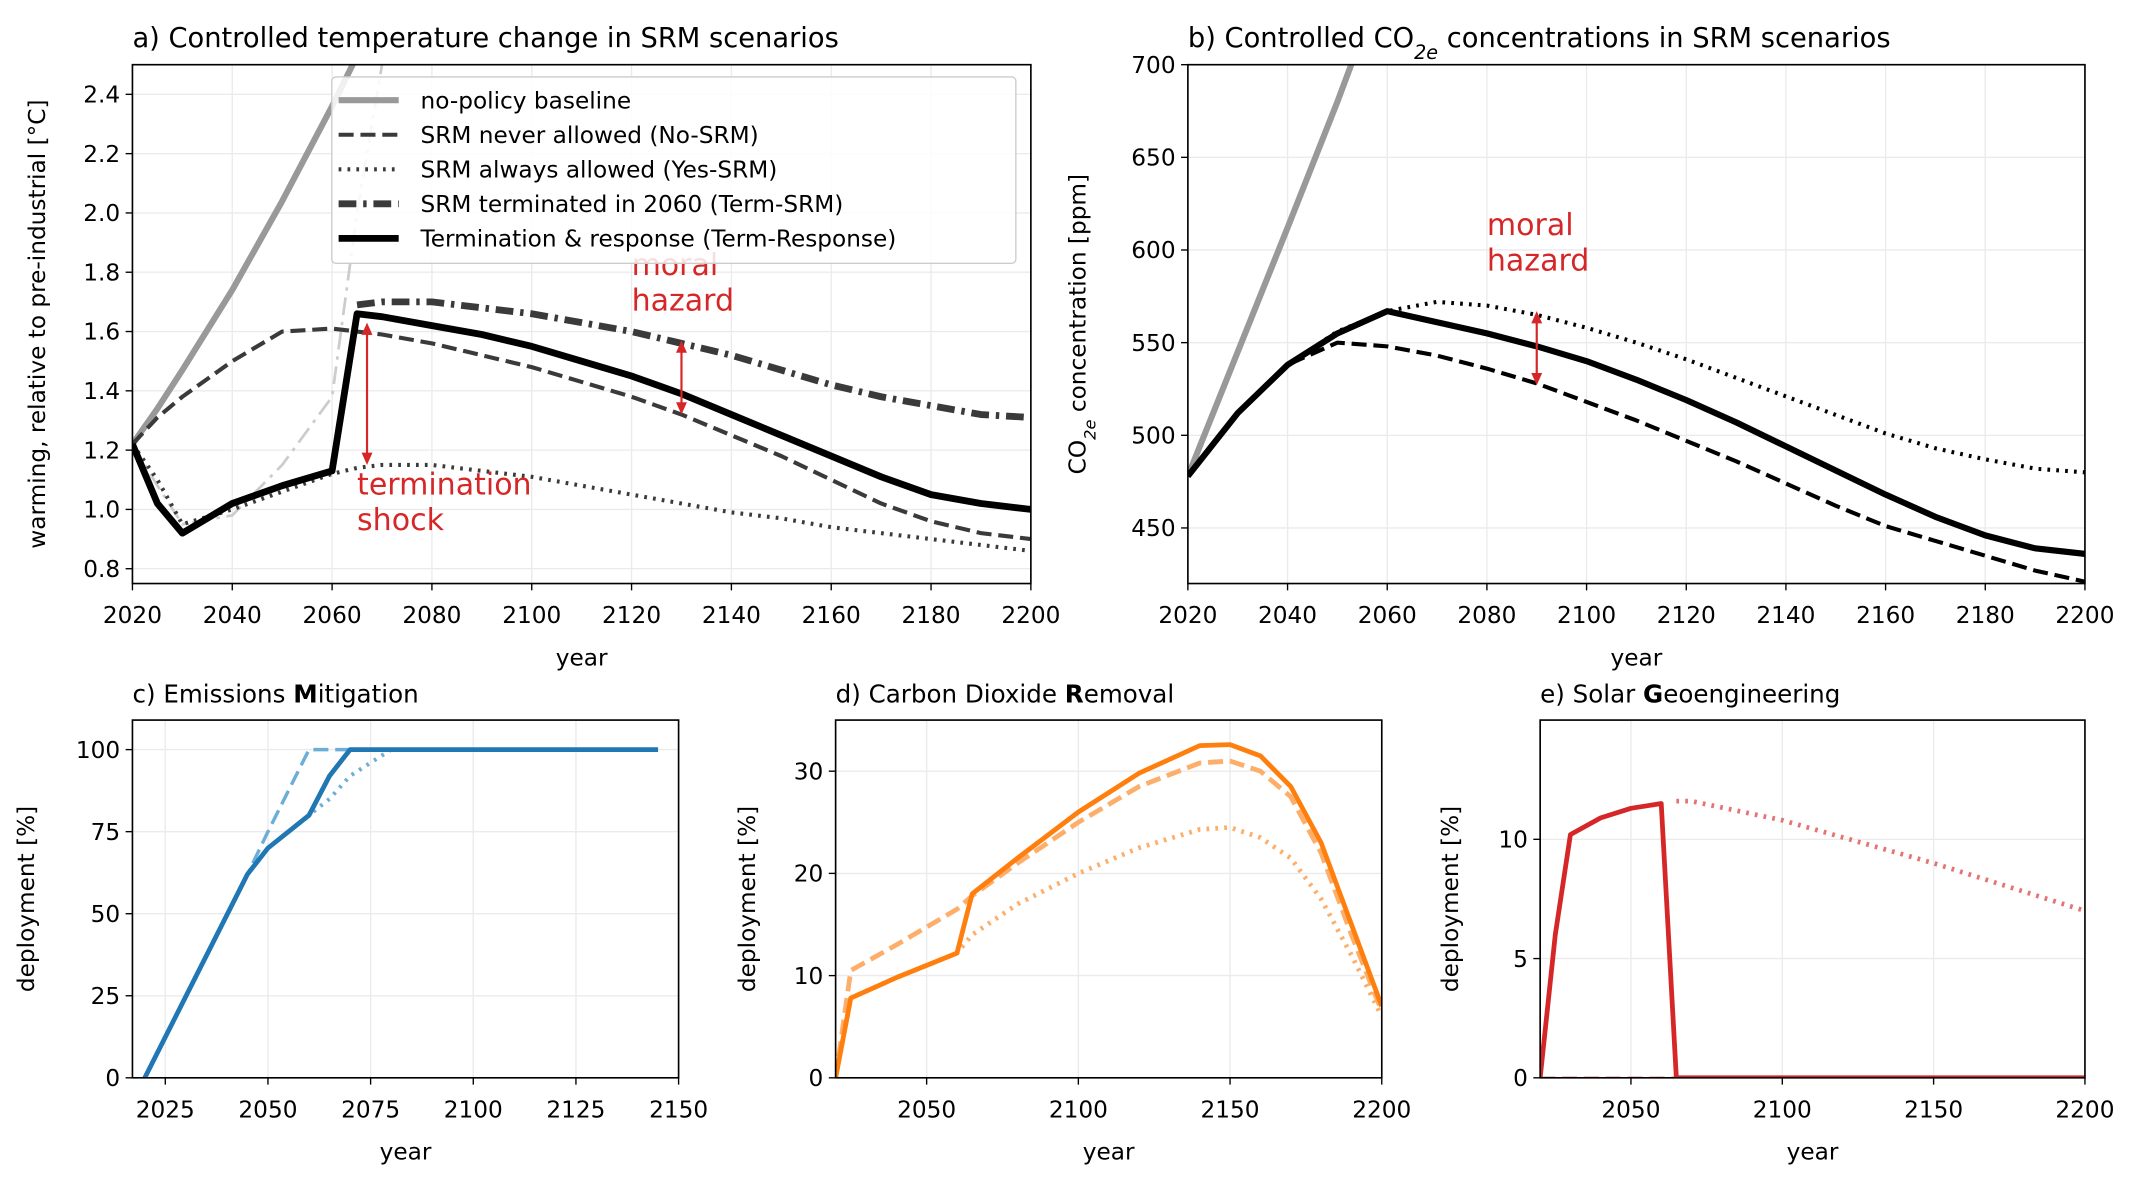 The width and height of the screenshot is (2130, 1178). I want to click on y-tick-label: 550, so click(1153, 343).